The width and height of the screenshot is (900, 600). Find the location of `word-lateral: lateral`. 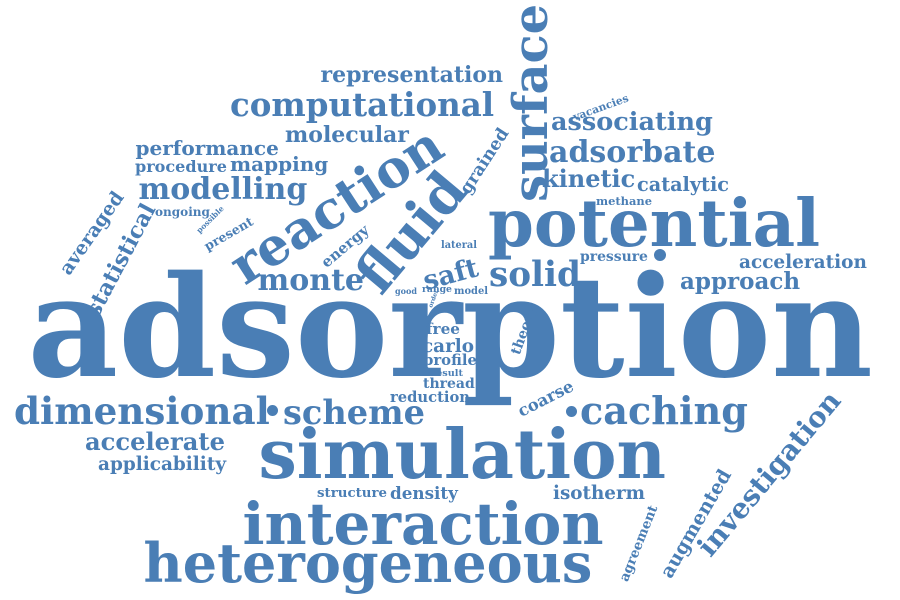

word-lateral: lateral is located at coordinates (459, 246).